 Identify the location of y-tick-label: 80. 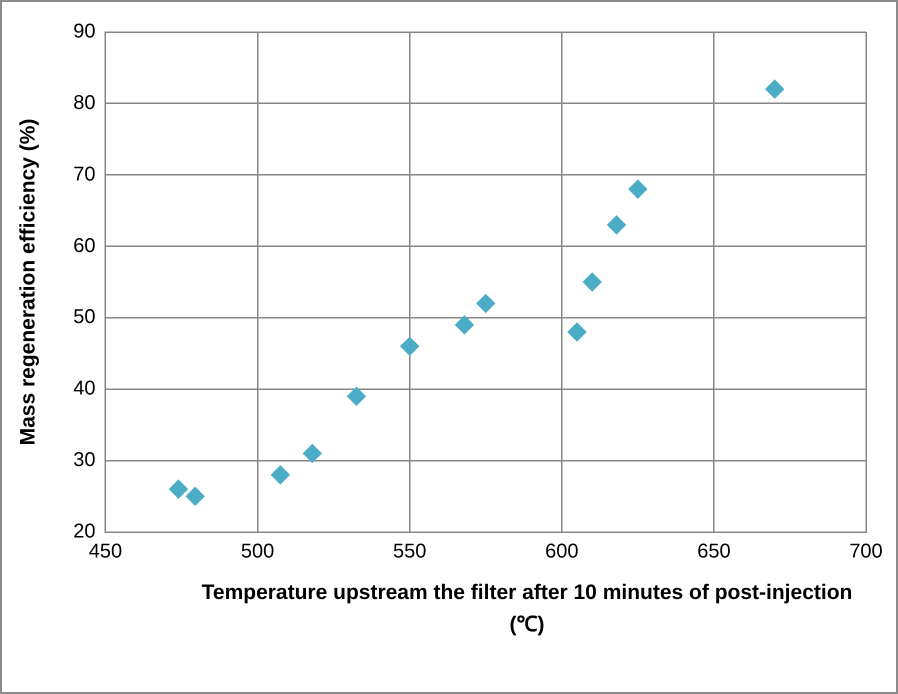
(84, 103).